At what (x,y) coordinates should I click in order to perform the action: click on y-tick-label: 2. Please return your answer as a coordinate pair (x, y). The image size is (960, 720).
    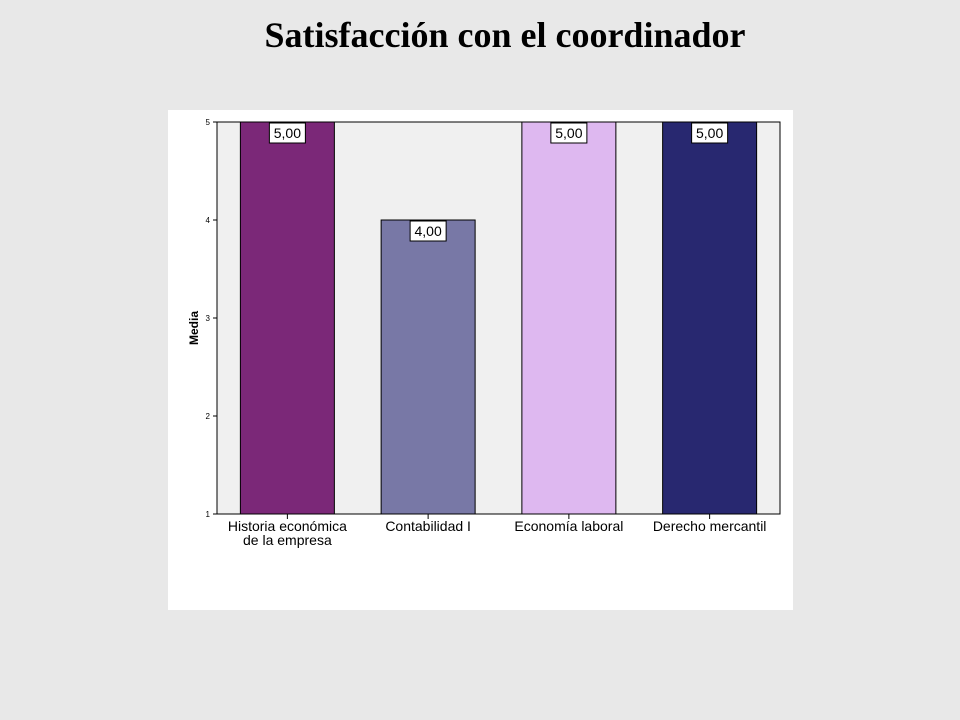
    Looking at the image, I should click on (208, 416).